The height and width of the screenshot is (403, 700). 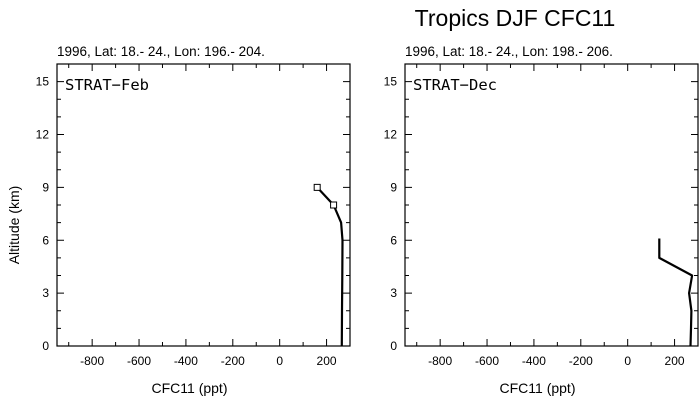 I want to click on panel-subtitle: 1996, Lat: 18.- 24., Lon: 198.- 206., so click(x=509, y=51).